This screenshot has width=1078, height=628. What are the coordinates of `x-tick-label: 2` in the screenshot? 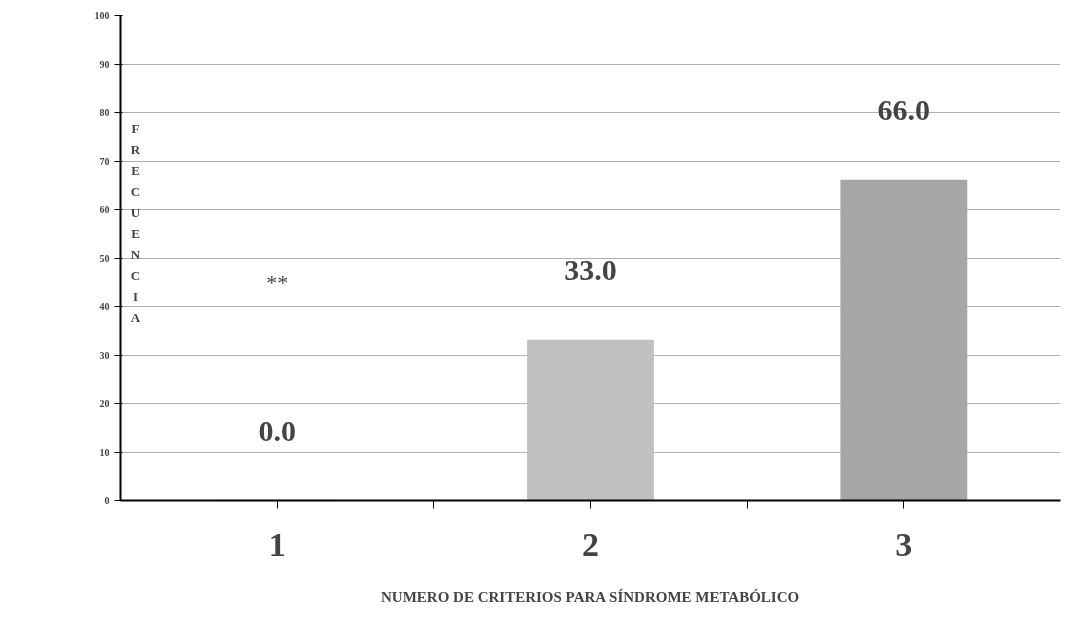 It's located at (590, 544).